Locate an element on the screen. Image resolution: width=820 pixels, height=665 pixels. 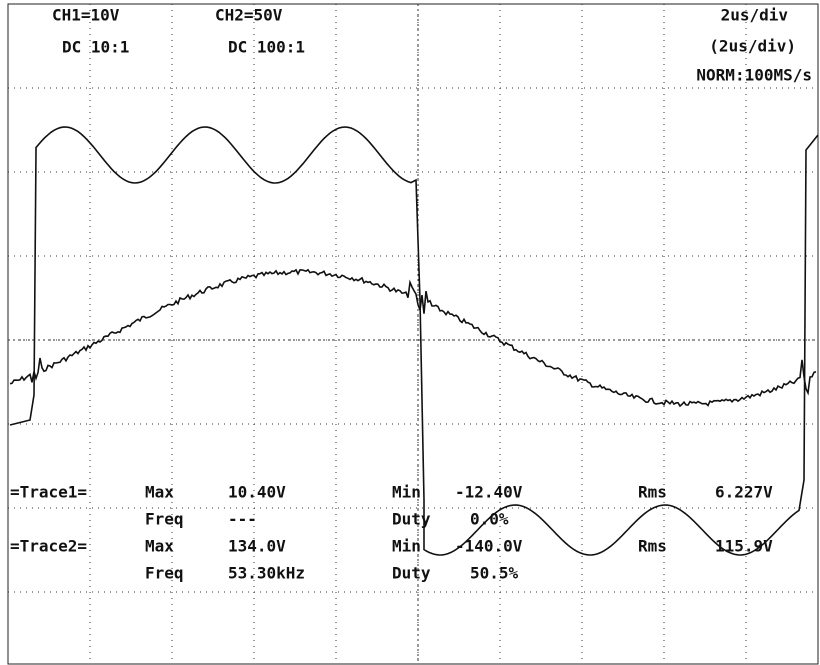
measurement-min: -140.0V is located at coordinates (489, 546).